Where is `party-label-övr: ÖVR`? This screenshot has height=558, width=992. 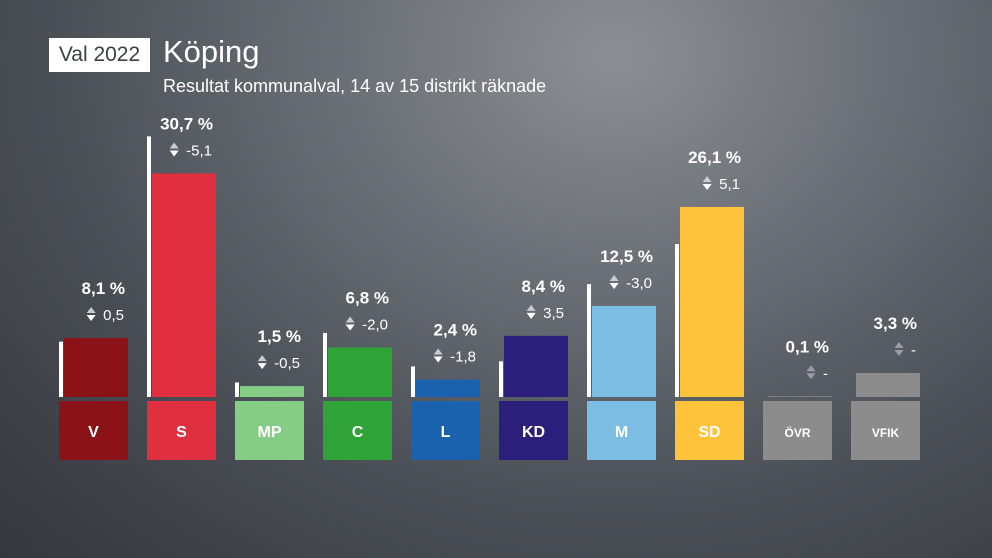
party-label-övr: ÖVR is located at coordinates (797, 432).